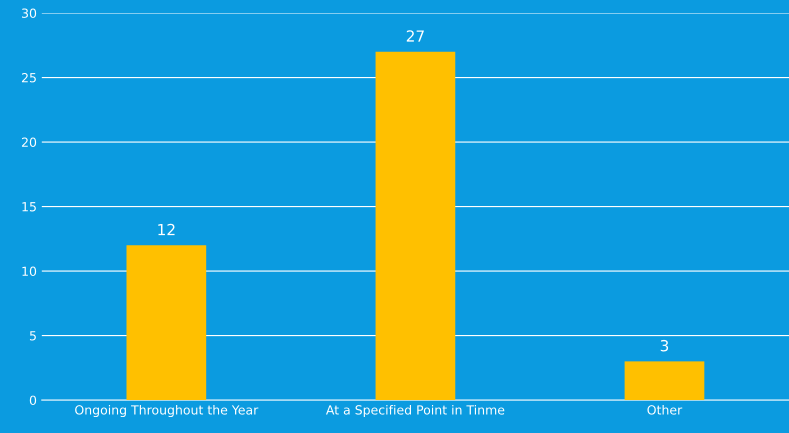 Image resolution: width=789 pixels, height=433 pixels. Describe the element at coordinates (664, 346) in the screenshot. I see `data-label: 3` at that location.